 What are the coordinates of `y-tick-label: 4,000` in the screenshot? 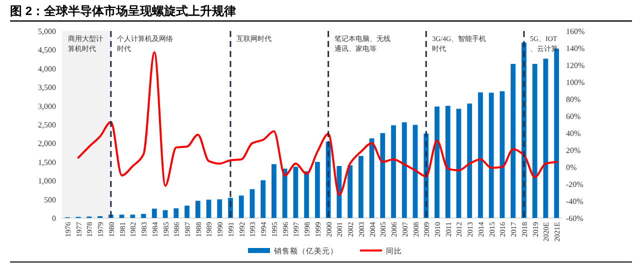 It's located at (47, 69).